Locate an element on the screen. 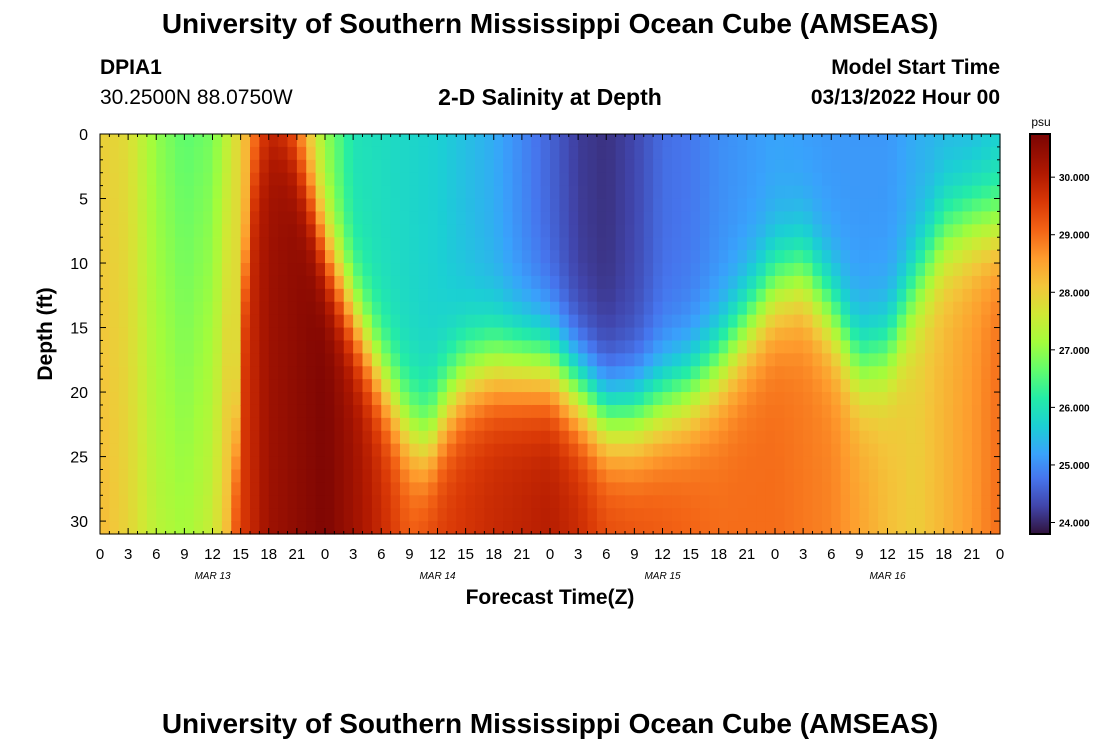 The width and height of the screenshot is (1100, 750). x-tick-label: 21 is located at coordinates (972, 554).